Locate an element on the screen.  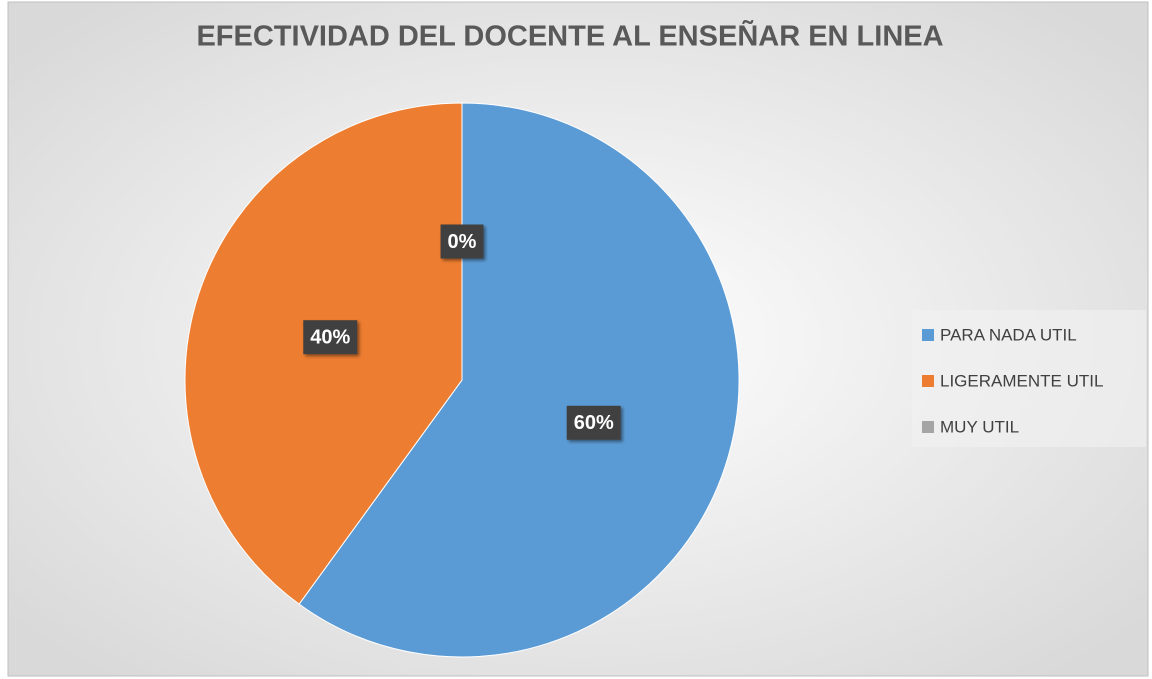
data-label: 0% is located at coordinates (462, 242).